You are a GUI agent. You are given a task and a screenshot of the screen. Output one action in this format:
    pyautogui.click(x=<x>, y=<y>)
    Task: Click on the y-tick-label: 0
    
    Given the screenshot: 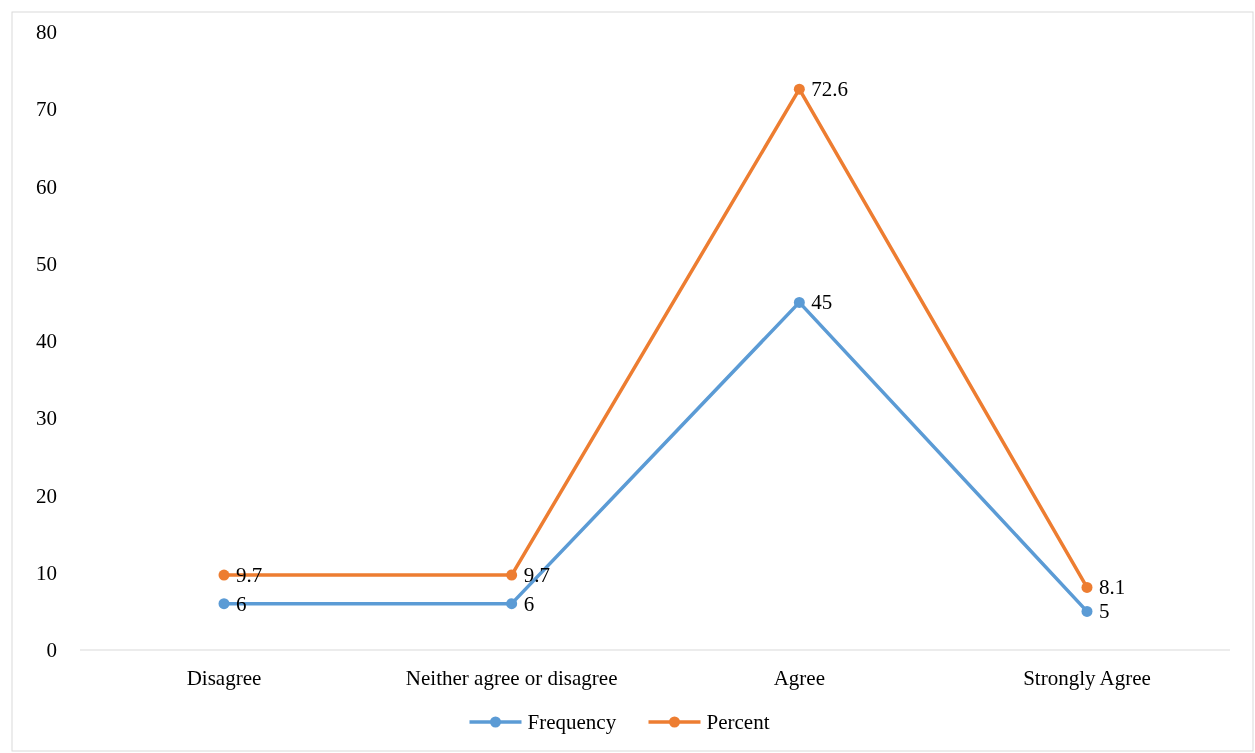 What is the action you would take?
    pyautogui.click(x=51, y=650)
    